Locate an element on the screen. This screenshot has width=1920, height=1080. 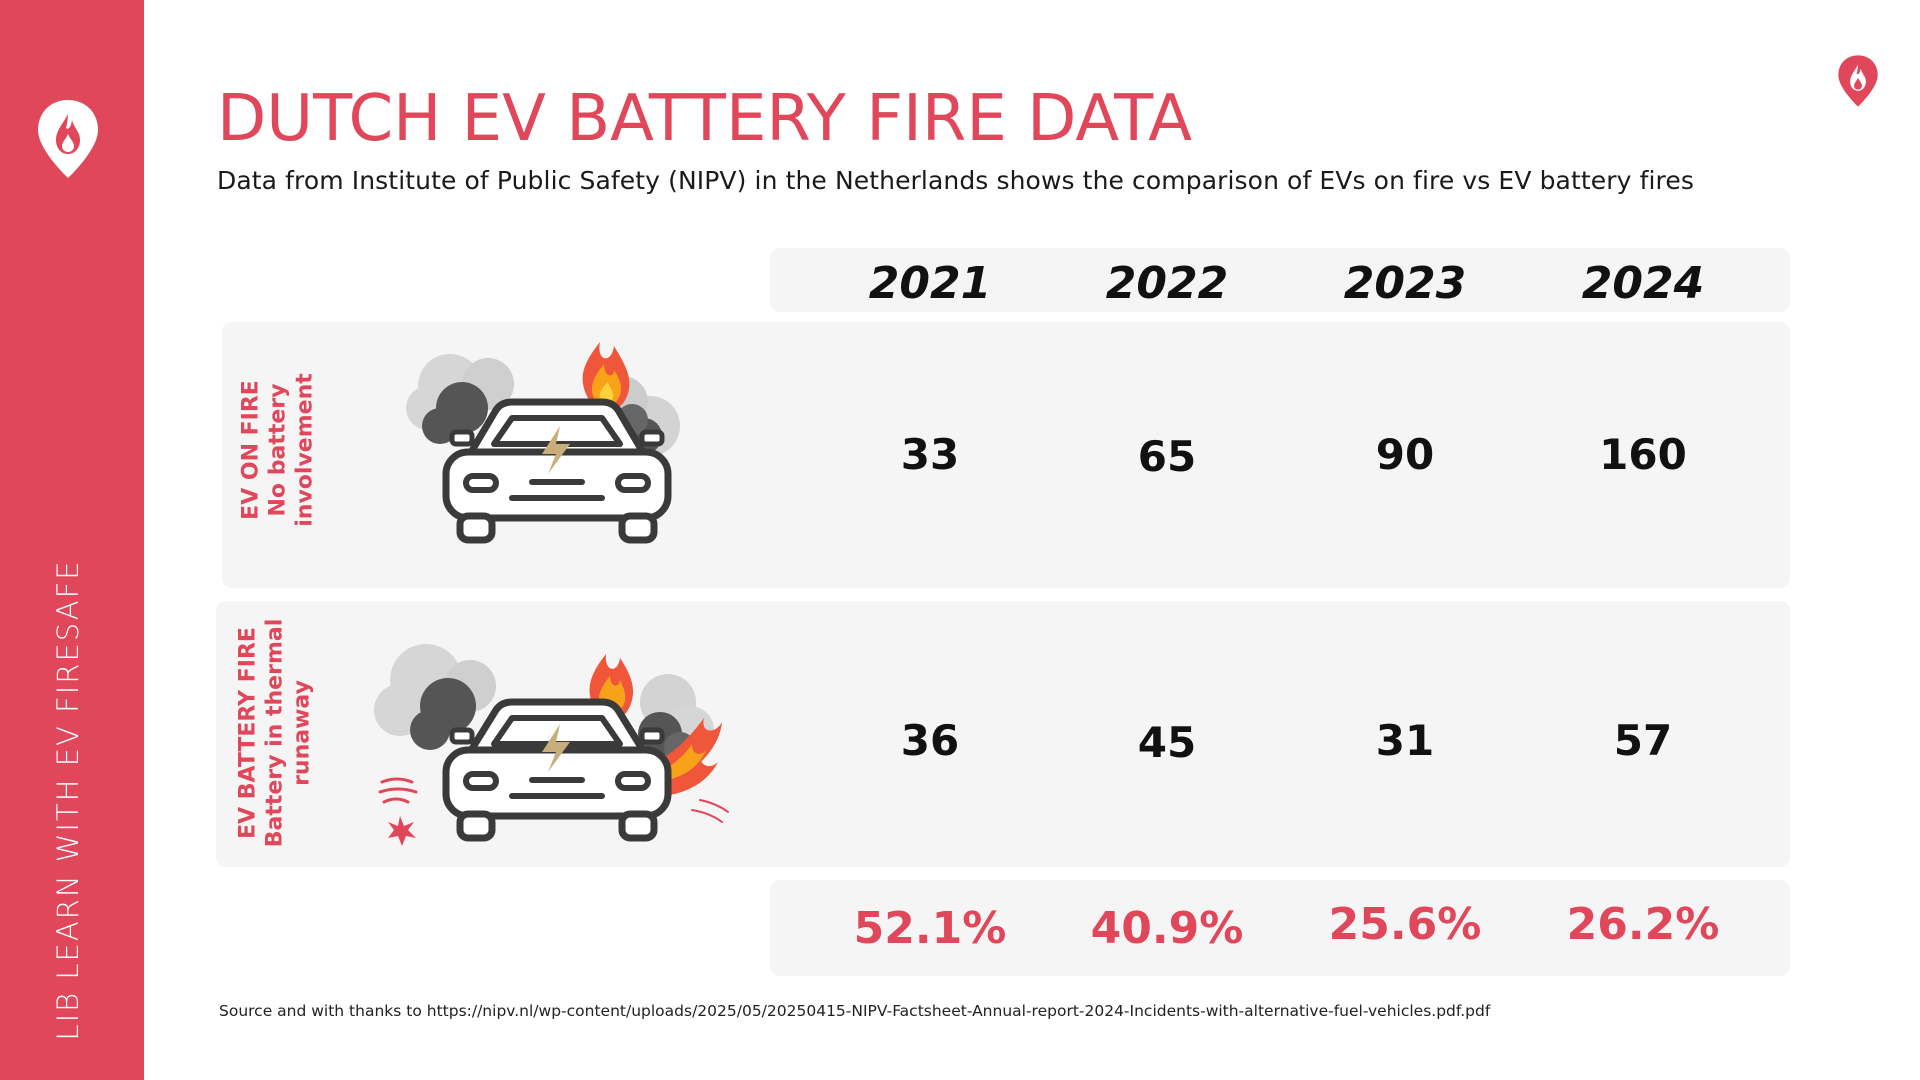
row-label-line: Battery in thermal is located at coordinates (275, 733).